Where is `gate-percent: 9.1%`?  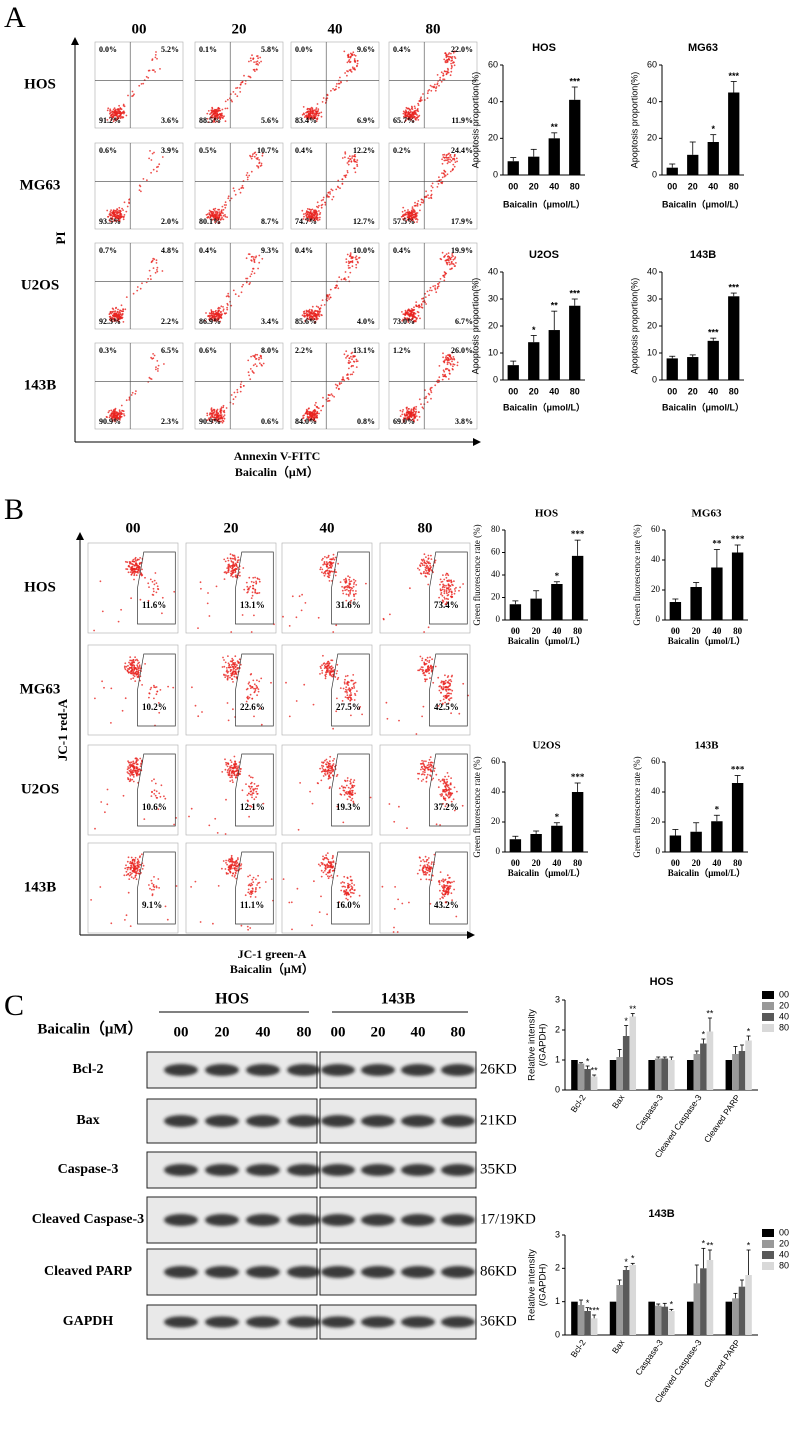
gate-percent: 9.1% is located at coordinates (152, 905).